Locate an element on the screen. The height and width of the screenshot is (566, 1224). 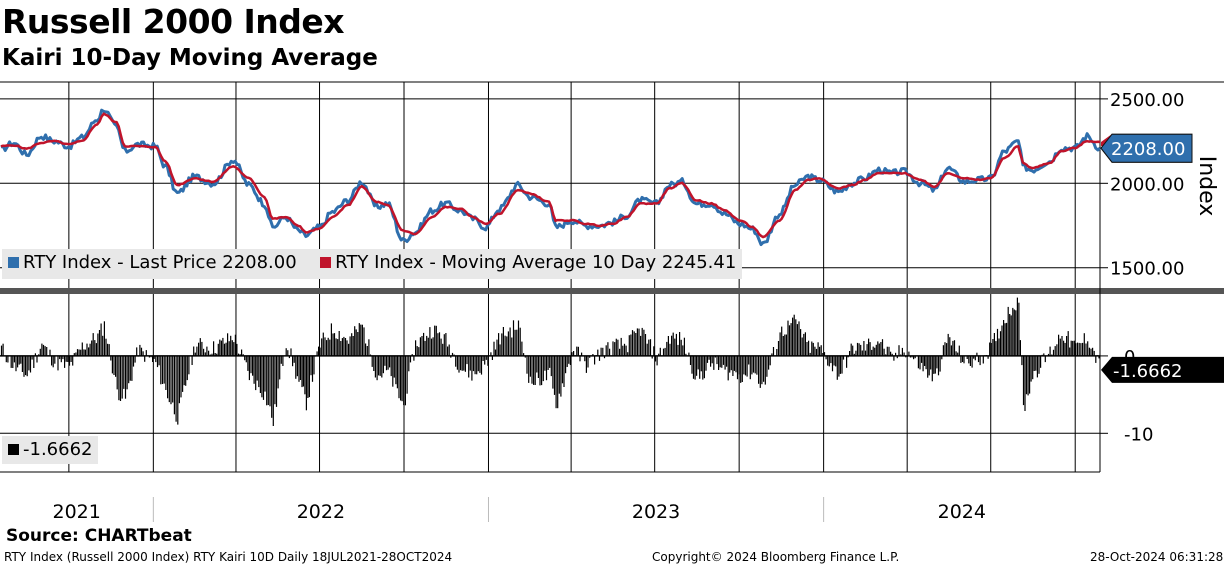
footer-timestamp: 28-Oct-2024 06:31:28 is located at coordinates (1157, 557).